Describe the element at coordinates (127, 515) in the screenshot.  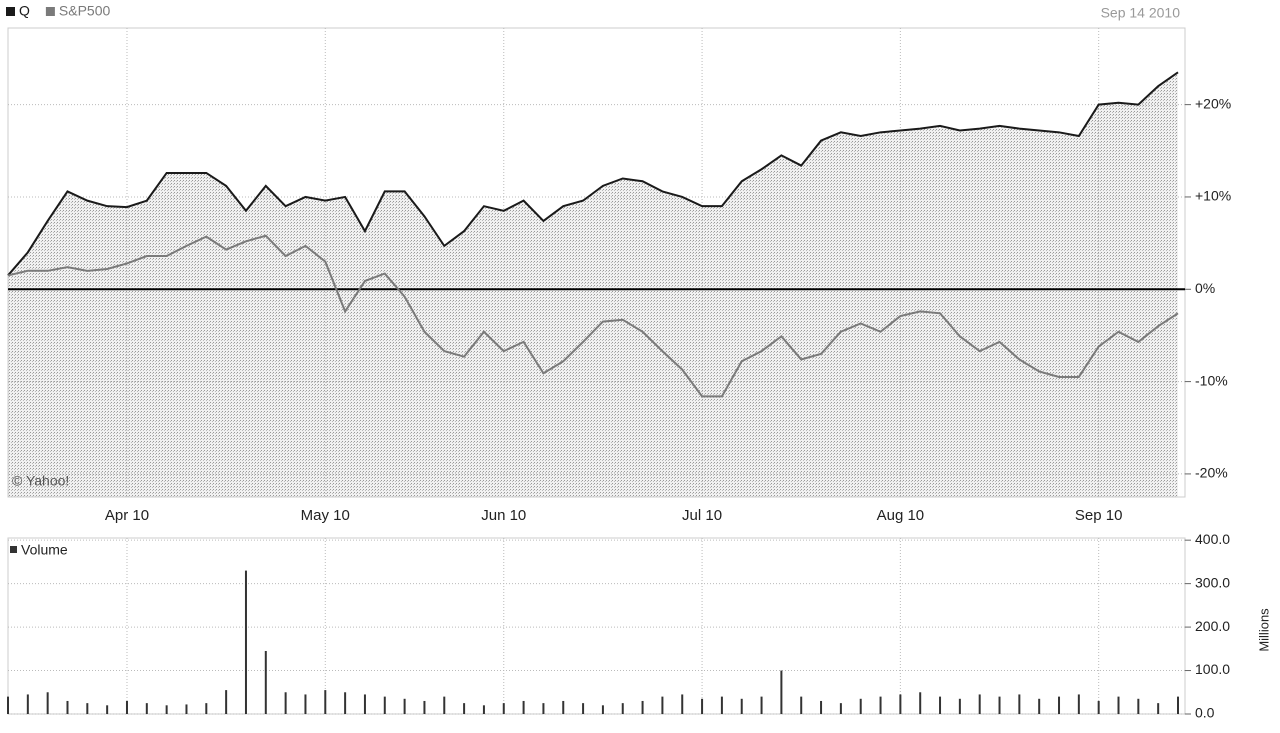
I see `x-tick-label: Apr 10` at that location.